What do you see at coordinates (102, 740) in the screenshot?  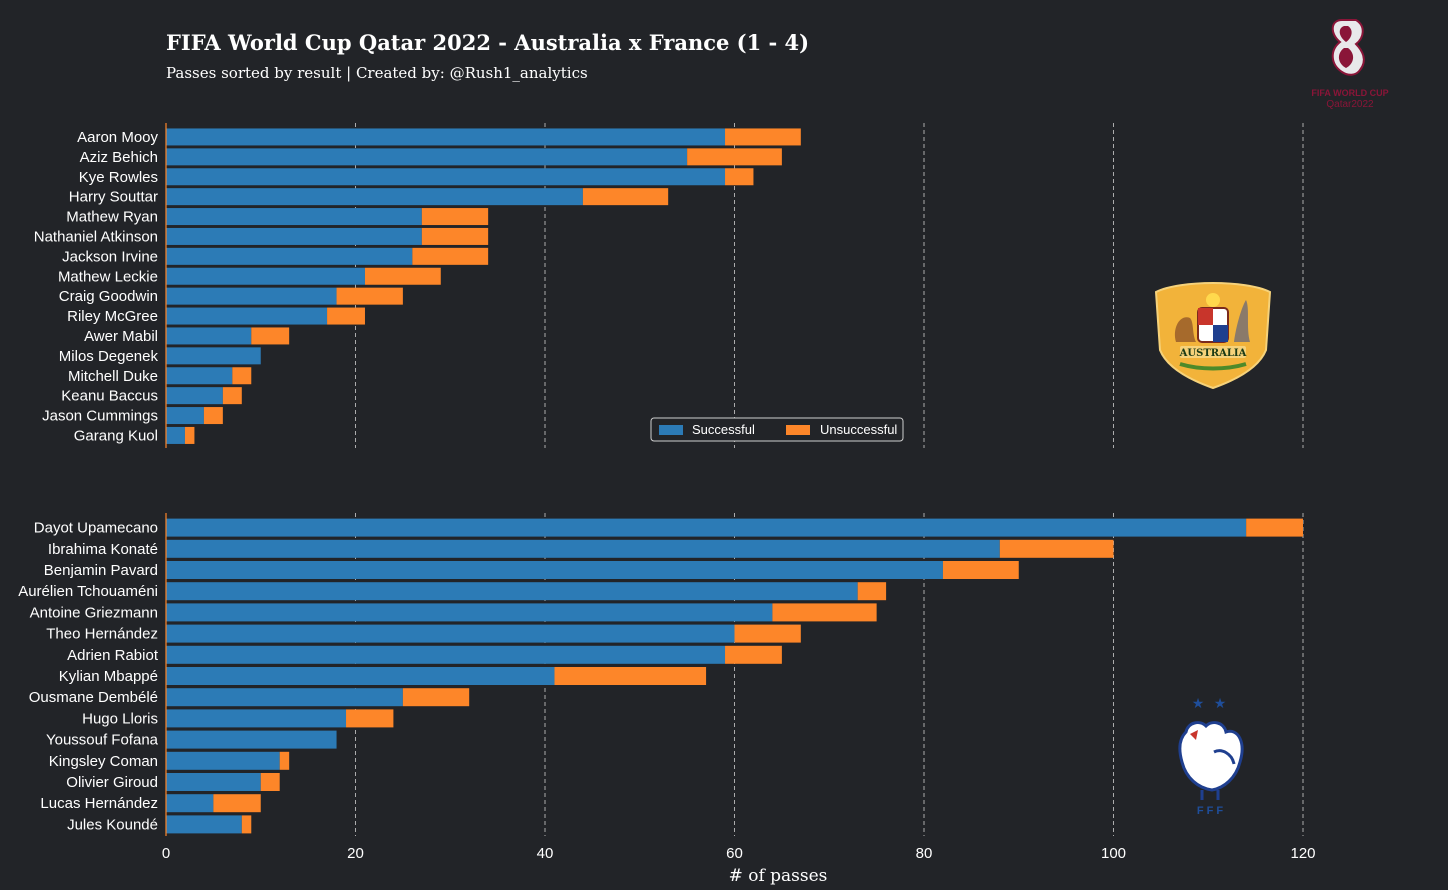 I see `player-label: Youssouf Fofana` at bounding box center [102, 740].